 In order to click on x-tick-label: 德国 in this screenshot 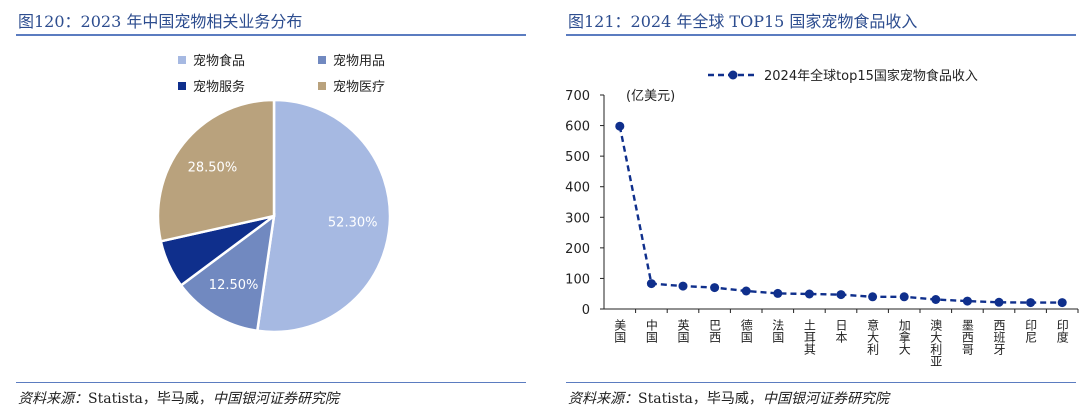, I will do `click(746, 330)`.